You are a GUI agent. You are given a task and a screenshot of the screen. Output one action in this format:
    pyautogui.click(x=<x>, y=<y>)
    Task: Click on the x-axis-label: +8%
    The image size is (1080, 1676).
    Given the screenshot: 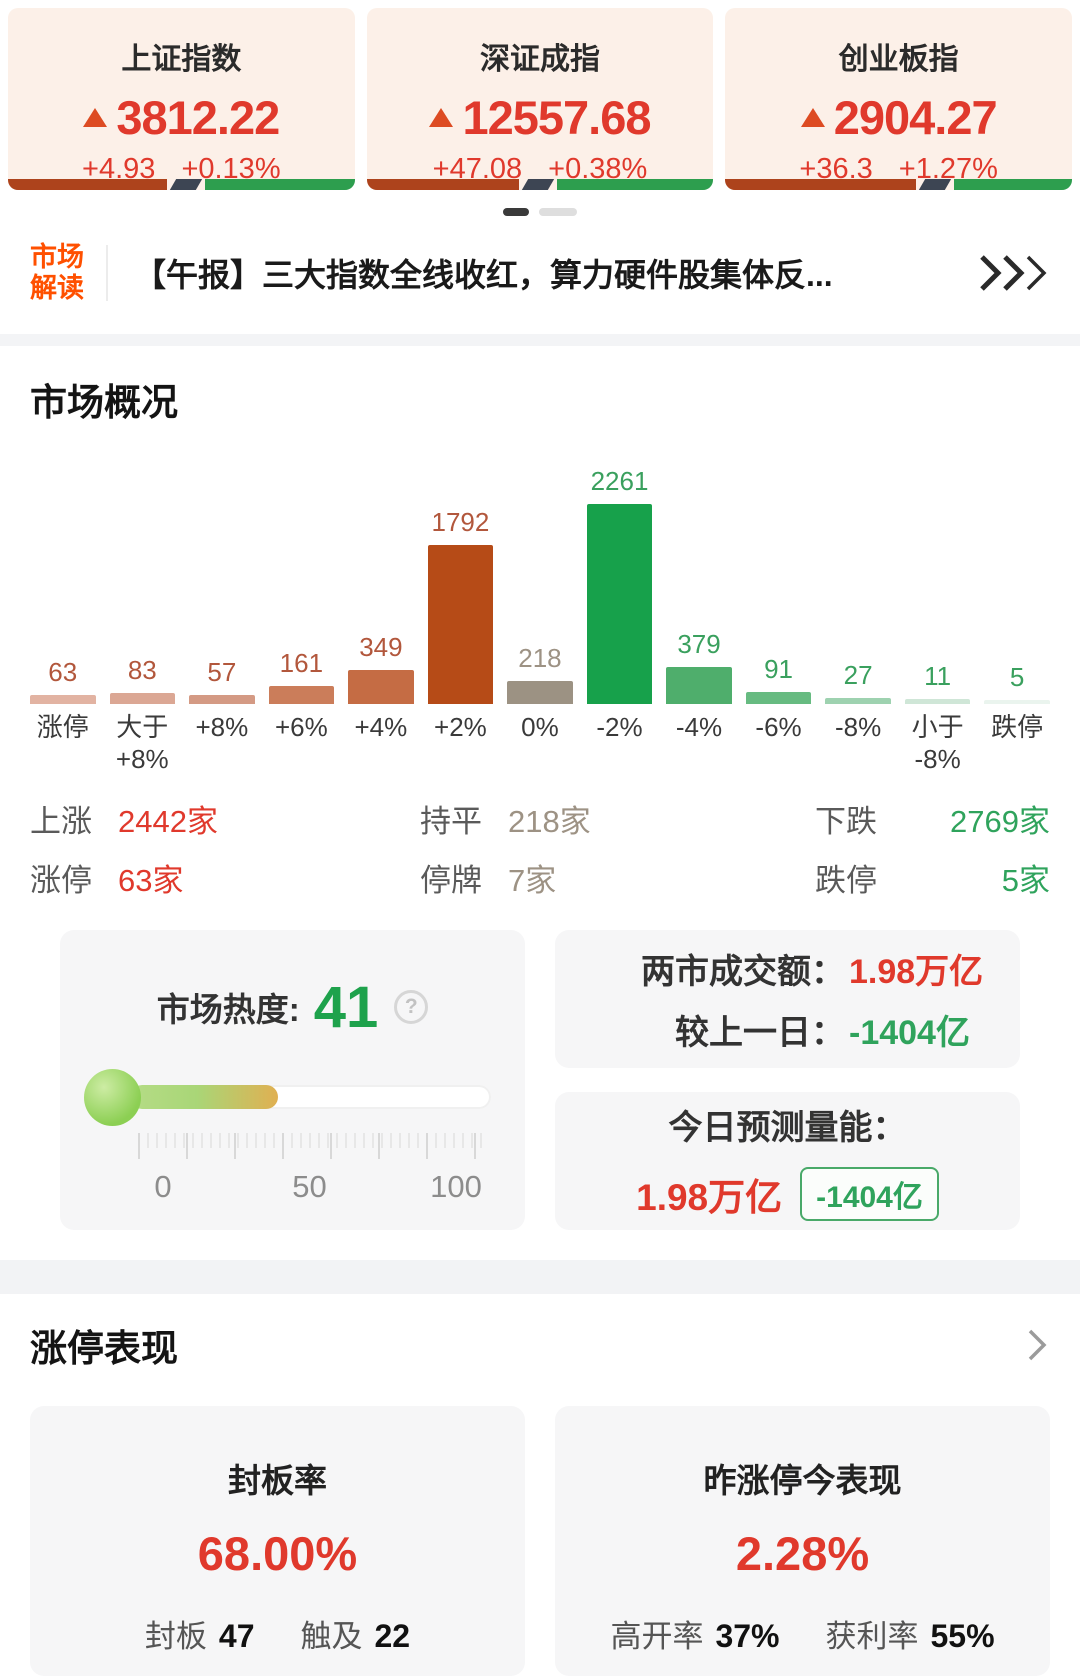 What is the action you would take?
    pyautogui.click(x=222, y=727)
    